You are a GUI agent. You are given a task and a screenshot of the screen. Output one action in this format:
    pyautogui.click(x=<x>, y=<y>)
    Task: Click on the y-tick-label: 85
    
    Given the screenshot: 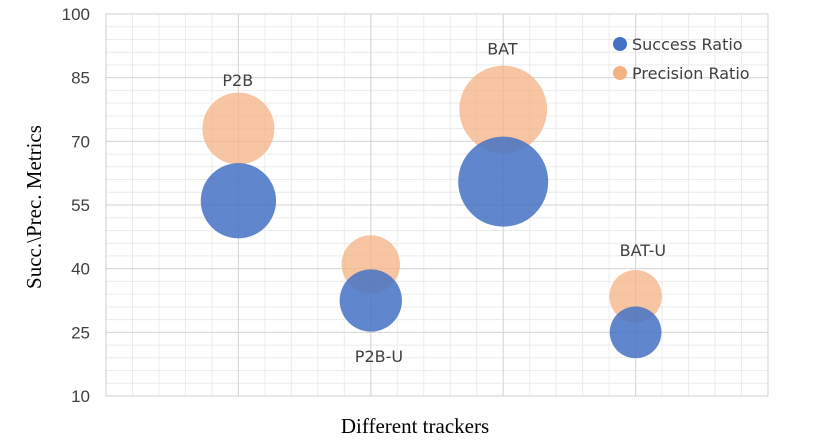 What is the action you would take?
    pyautogui.click(x=80, y=78)
    